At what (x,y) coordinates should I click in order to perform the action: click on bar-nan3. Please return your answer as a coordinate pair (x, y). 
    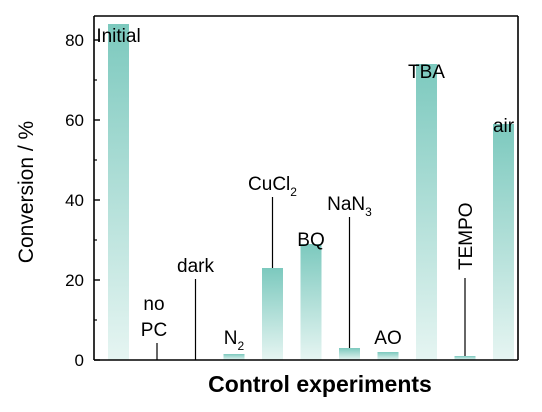
    Looking at the image, I should click on (349, 354).